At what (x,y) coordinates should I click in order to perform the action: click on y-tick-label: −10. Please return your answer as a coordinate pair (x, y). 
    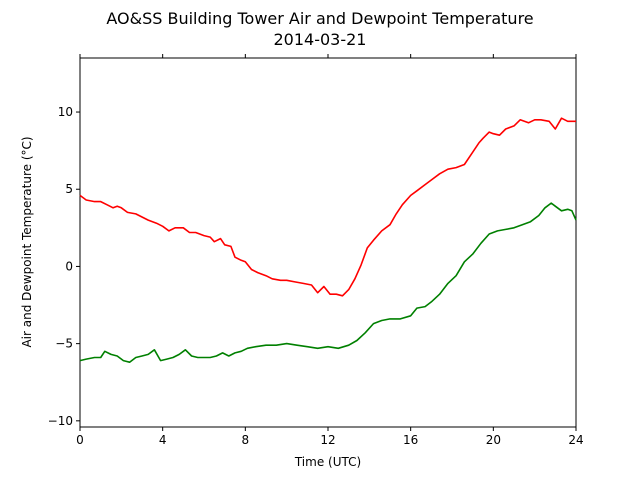
    Looking at the image, I should click on (60, 421).